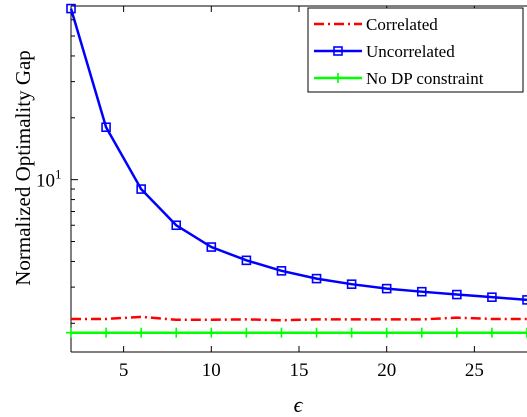  I want to click on x-tick-label: 25, so click(474, 370).